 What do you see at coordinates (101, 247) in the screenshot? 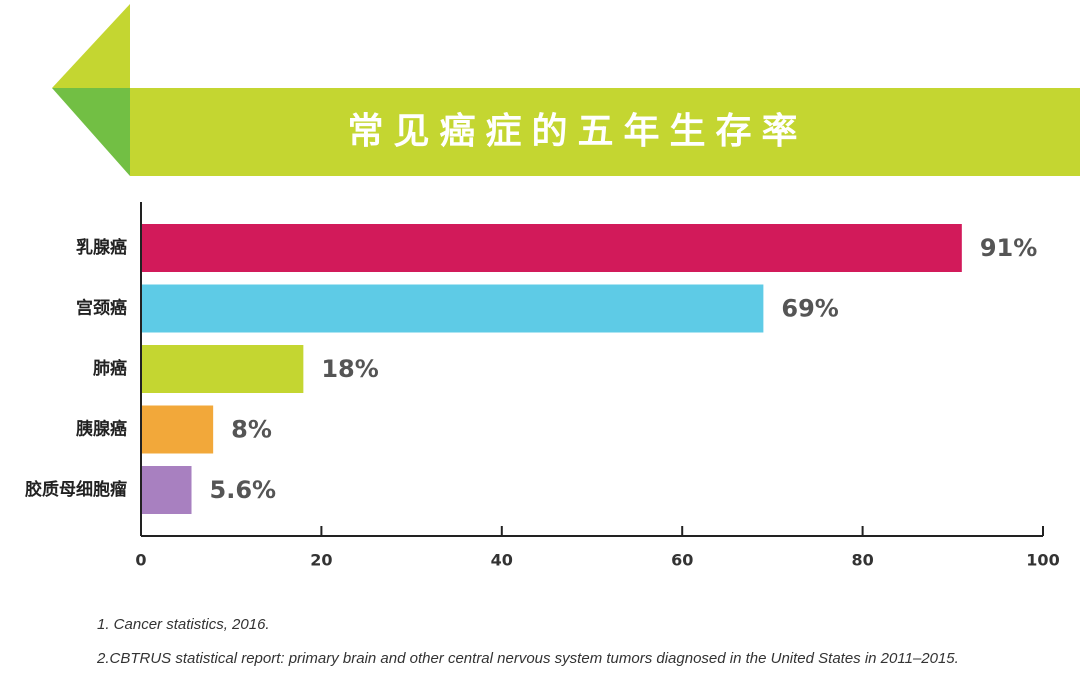
I see `category-label-0: 乳腺癌` at bounding box center [101, 247].